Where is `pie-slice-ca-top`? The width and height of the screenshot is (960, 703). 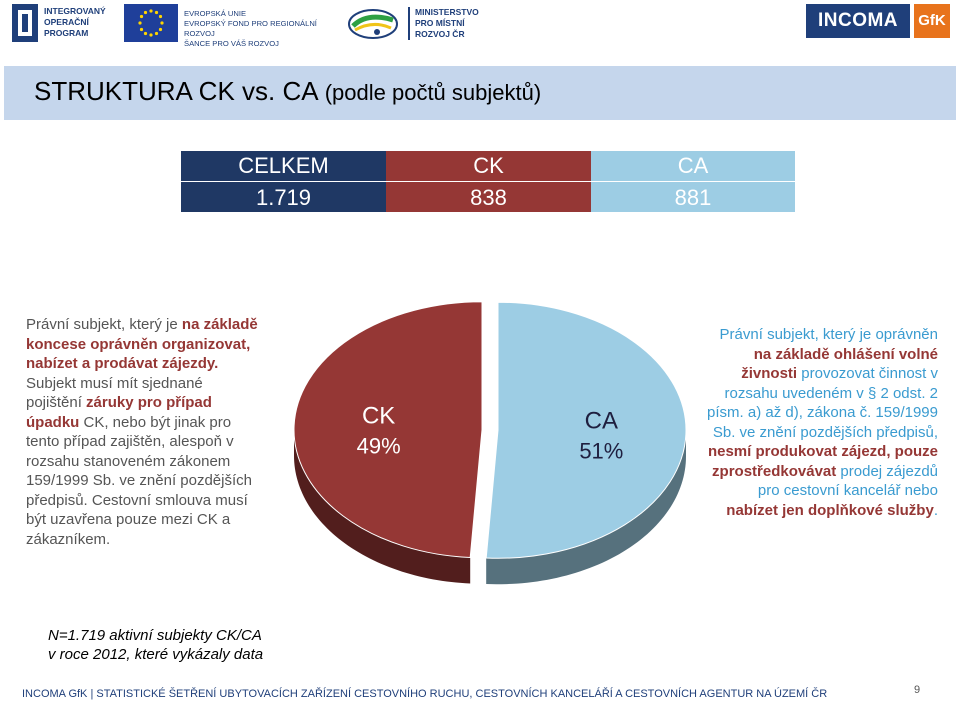 pie-slice-ca-top is located at coordinates (586, 430).